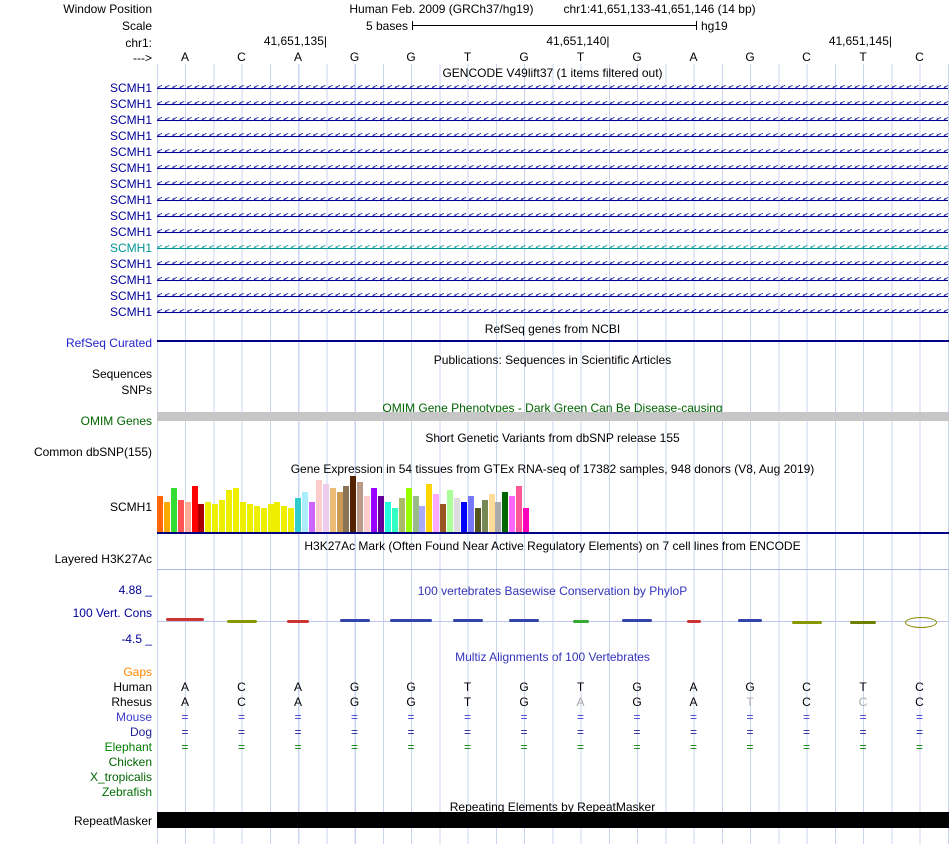 The image size is (950, 844). What do you see at coordinates (121, 374) in the screenshot?
I see `sequences-label: Sequences` at bounding box center [121, 374].